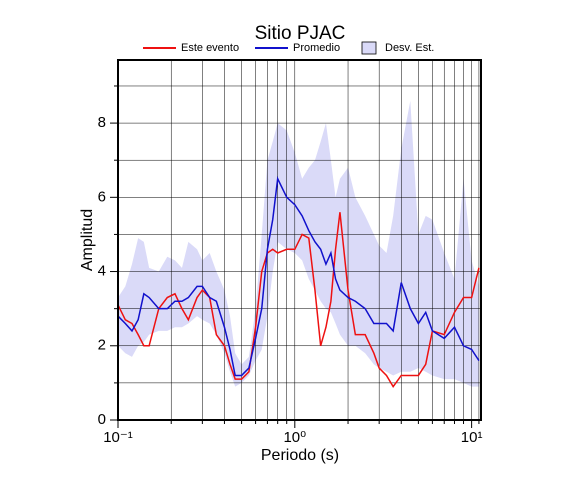  Describe the element at coordinates (210, 48) in the screenshot. I see `legend-label: Este evento` at that location.